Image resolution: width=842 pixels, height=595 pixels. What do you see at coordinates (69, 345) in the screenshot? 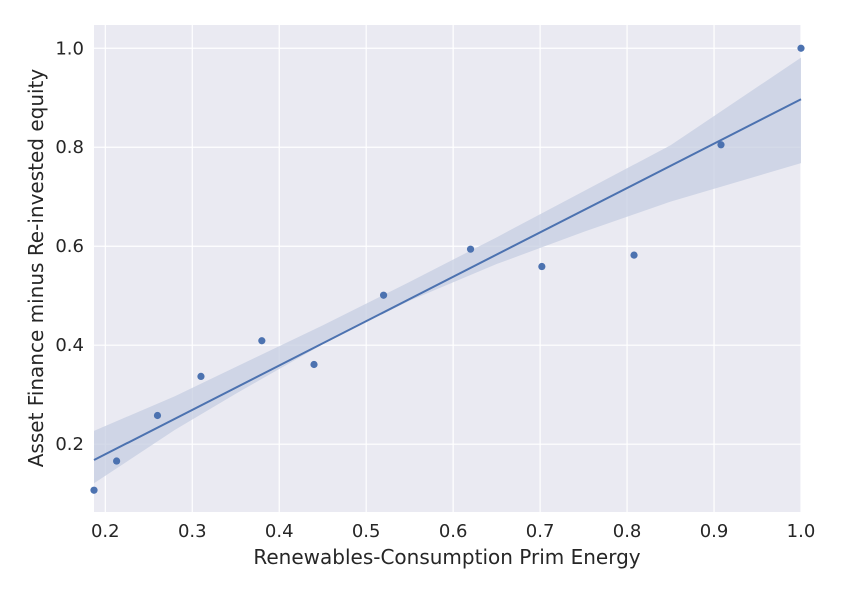
I see `y-tick-label: 0.4` at bounding box center [69, 345].